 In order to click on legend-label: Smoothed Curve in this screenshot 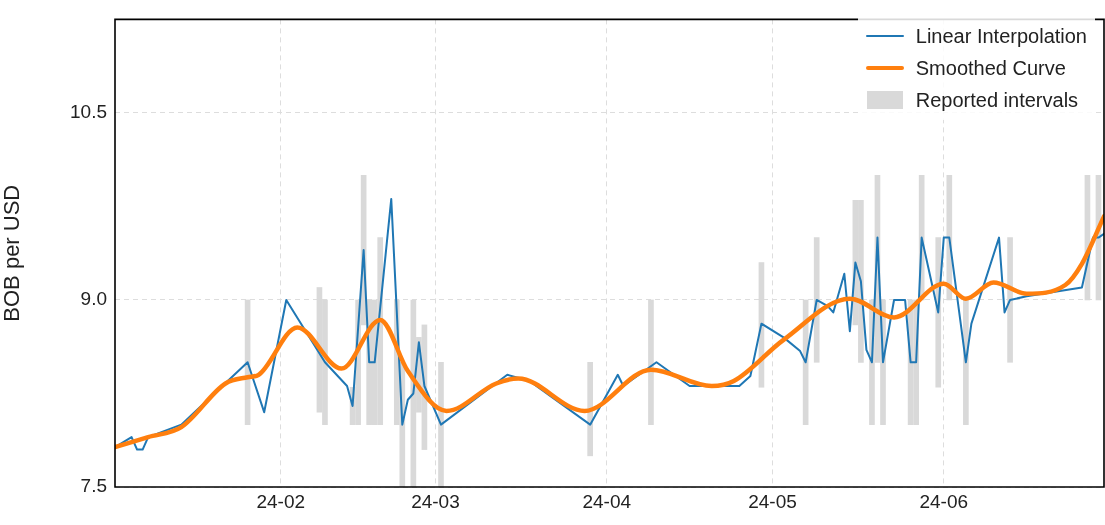, I will do `click(990, 68)`.